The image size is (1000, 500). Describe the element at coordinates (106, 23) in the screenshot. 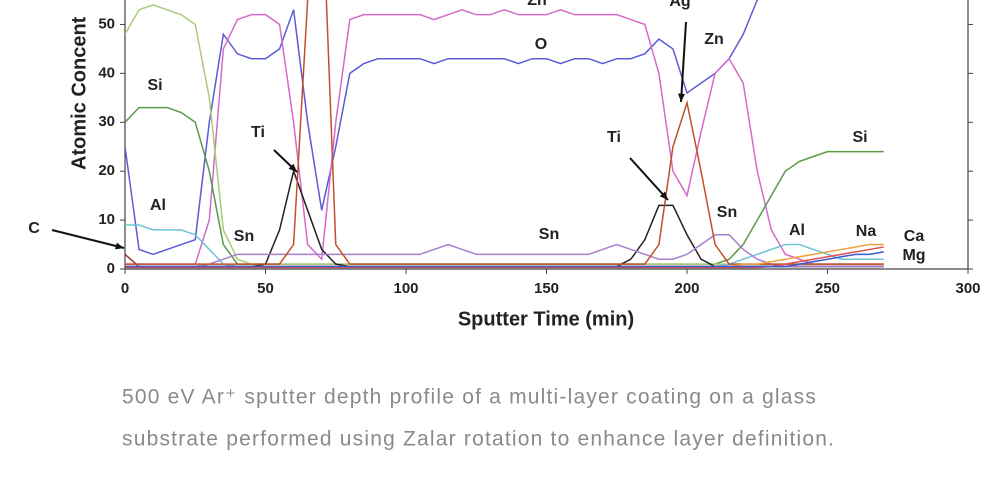

I see `y-tick-label: 50` at that location.